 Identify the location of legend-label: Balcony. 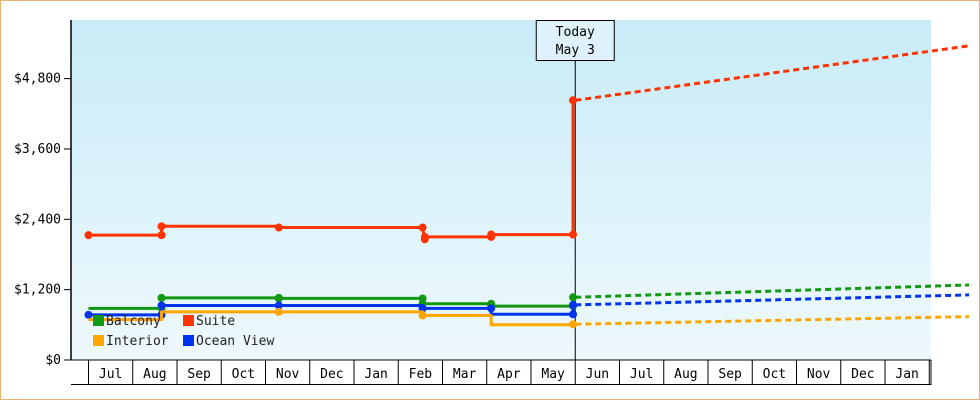
(133, 321).